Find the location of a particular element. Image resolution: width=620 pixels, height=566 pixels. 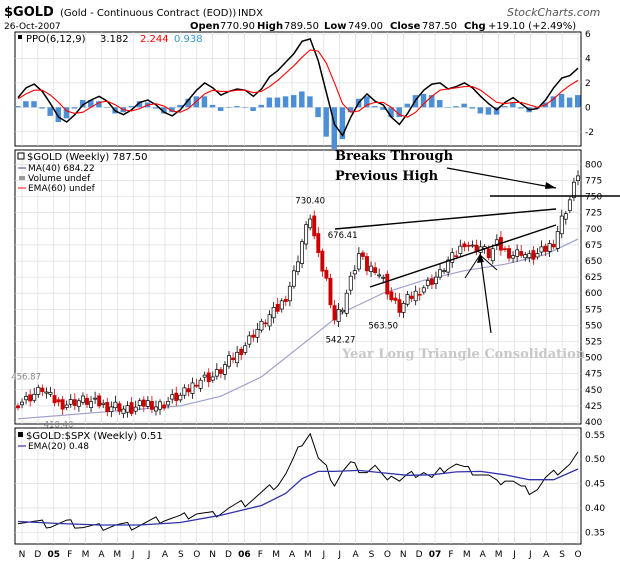

price-annotation-label: 542.27 is located at coordinates (341, 340).